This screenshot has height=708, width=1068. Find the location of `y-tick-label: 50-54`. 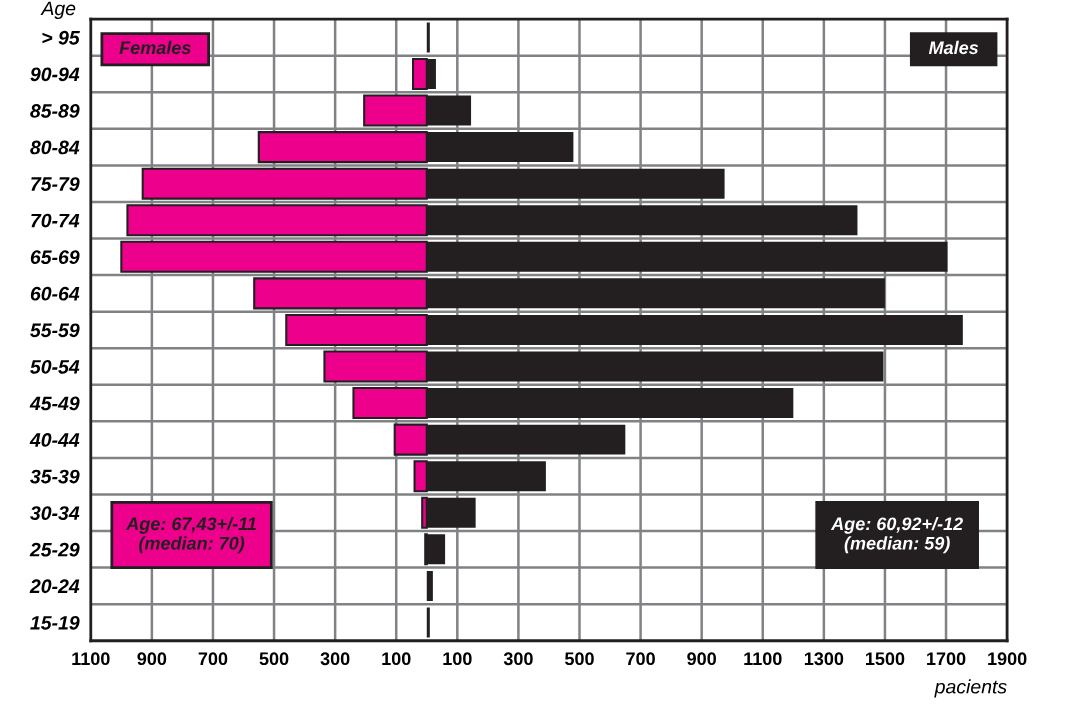

y-tick-label: 50-54 is located at coordinates (55, 366).